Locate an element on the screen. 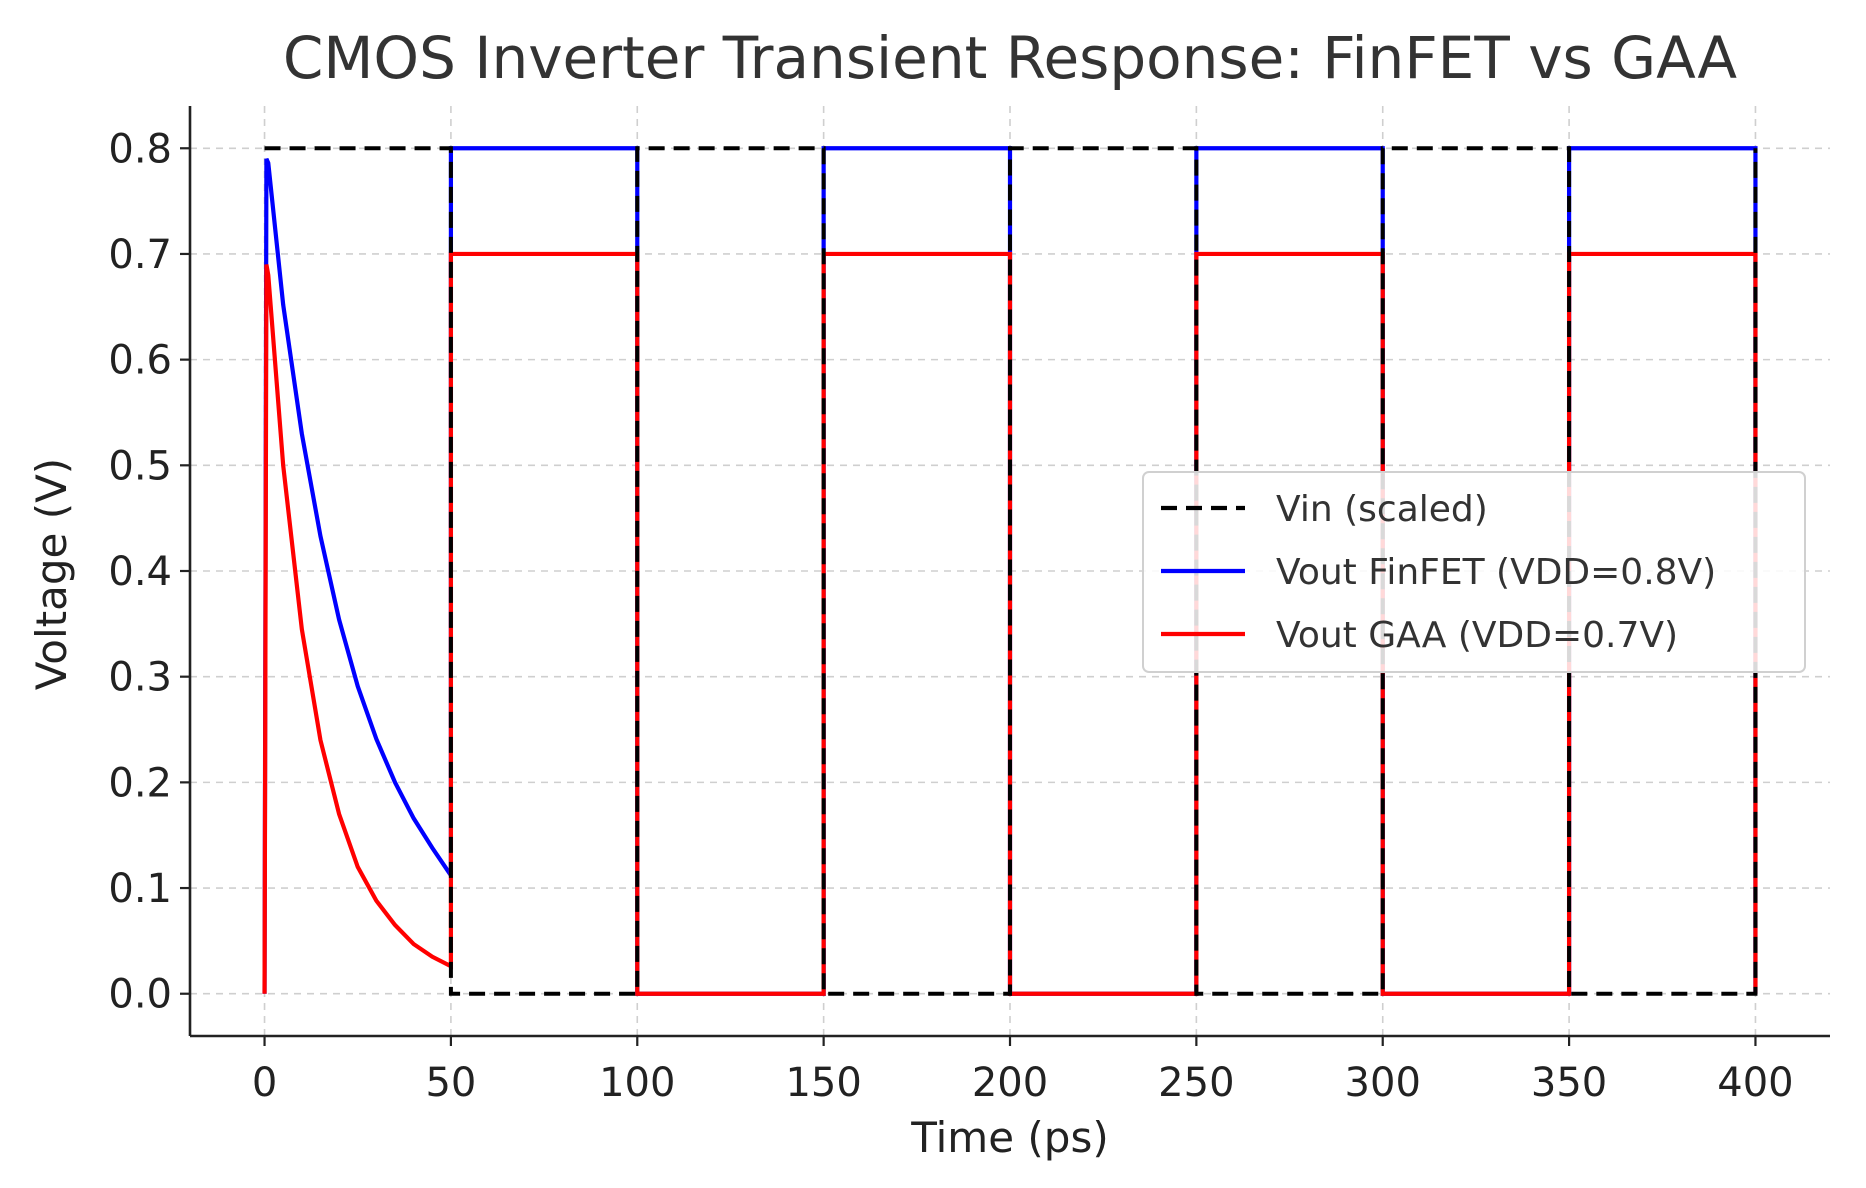  y-tick-label-0.3: 0.3 is located at coordinates (140, 678).